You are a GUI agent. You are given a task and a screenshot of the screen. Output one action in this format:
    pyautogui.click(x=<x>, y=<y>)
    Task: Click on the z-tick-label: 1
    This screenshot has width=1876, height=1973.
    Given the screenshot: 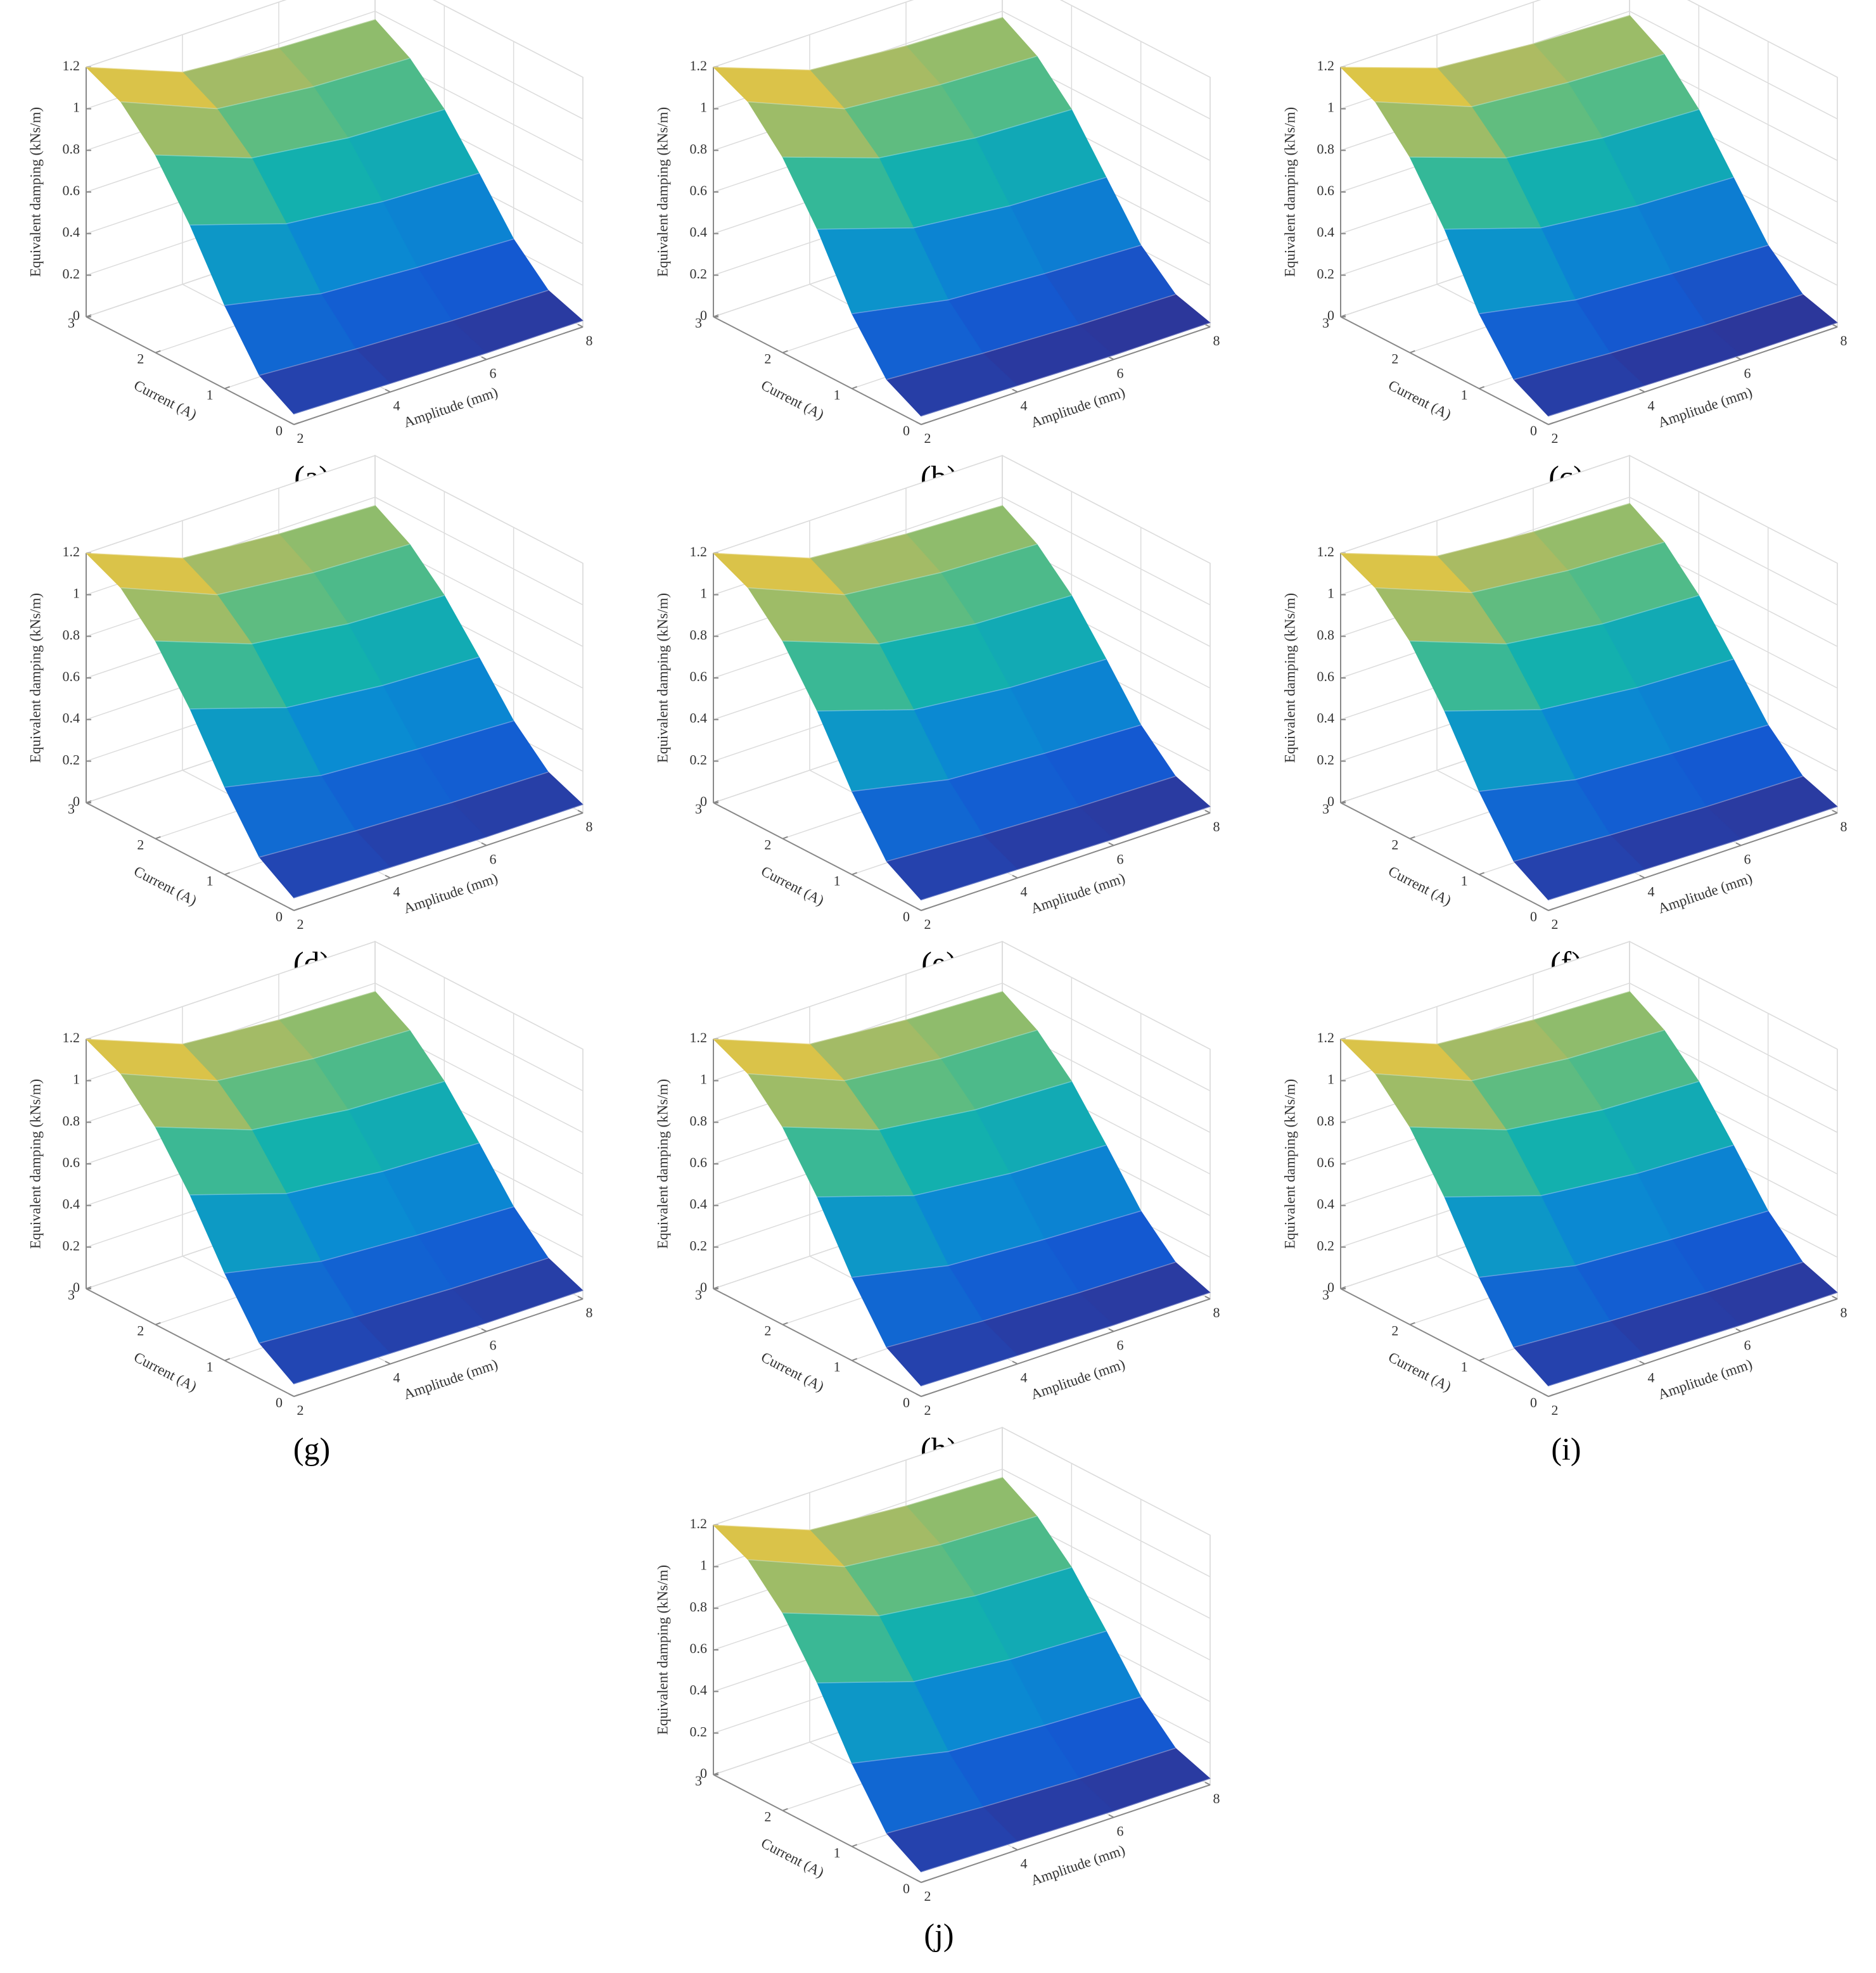 What is the action you would take?
    pyautogui.click(x=703, y=1565)
    